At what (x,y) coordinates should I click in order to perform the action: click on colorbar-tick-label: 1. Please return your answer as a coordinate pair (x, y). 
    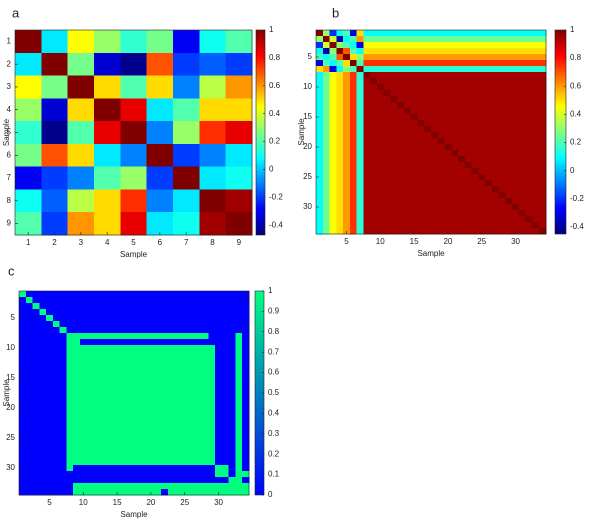
    Looking at the image, I should click on (271, 29).